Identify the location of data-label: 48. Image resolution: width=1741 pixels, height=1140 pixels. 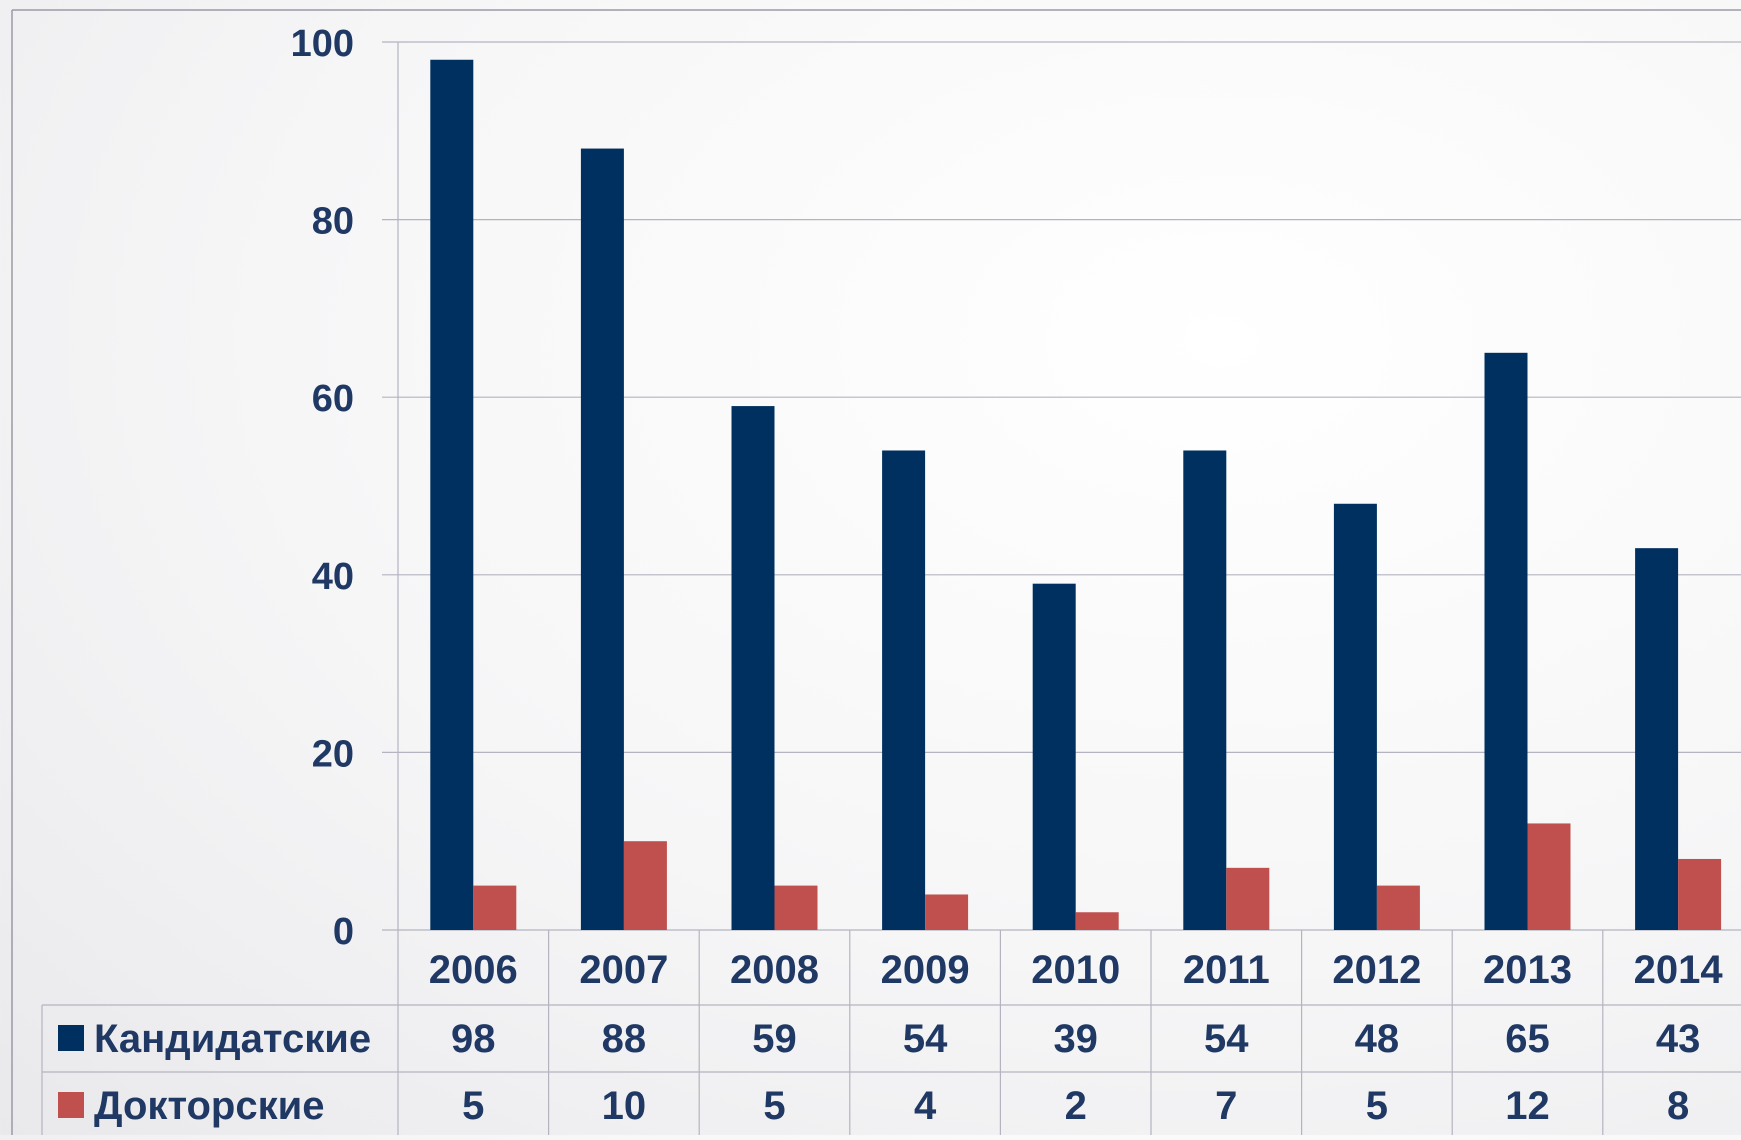
(1377, 1039).